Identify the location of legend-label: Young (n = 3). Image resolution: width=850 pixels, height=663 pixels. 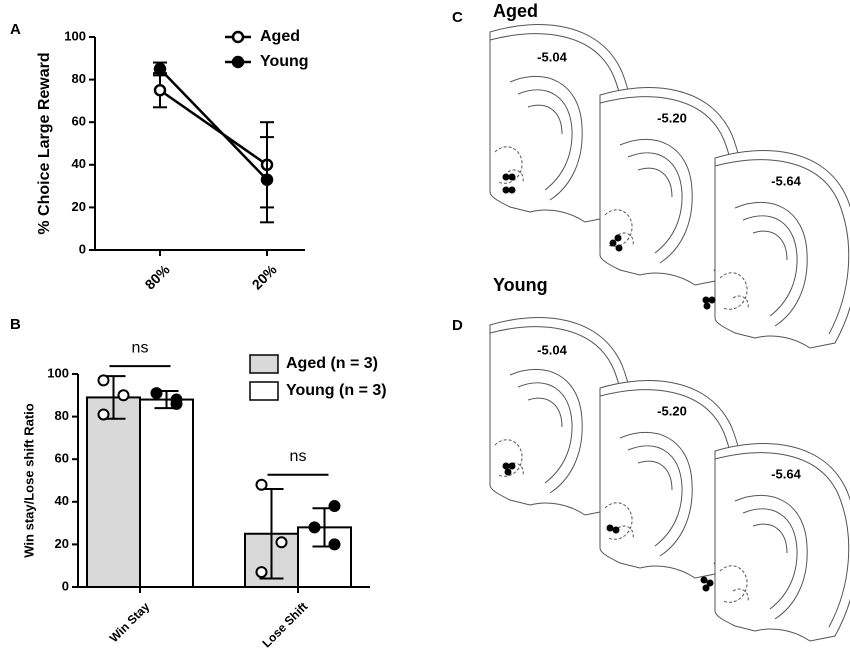
(336, 390).